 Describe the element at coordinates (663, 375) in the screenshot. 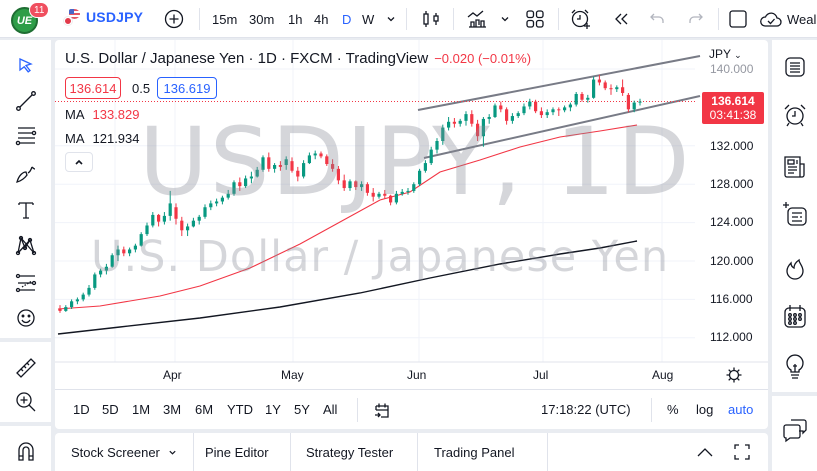

I see `time-tick: Aug` at that location.